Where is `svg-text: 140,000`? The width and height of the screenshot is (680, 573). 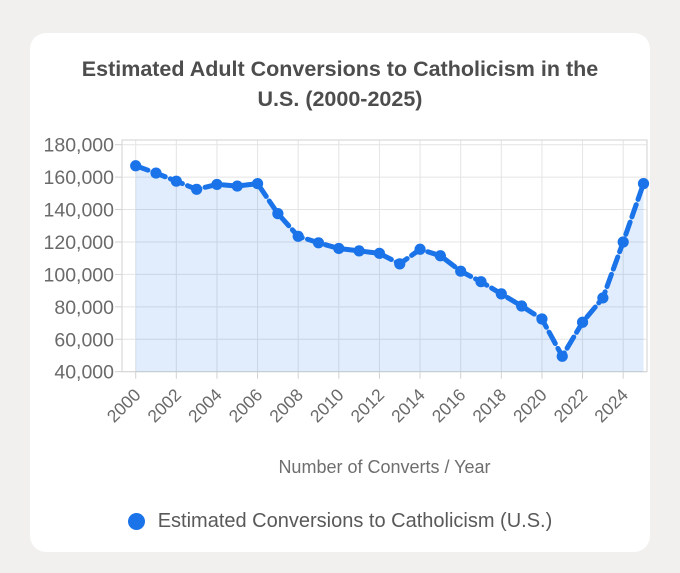
svg-text: 140,000 is located at coordinates (79, 211).